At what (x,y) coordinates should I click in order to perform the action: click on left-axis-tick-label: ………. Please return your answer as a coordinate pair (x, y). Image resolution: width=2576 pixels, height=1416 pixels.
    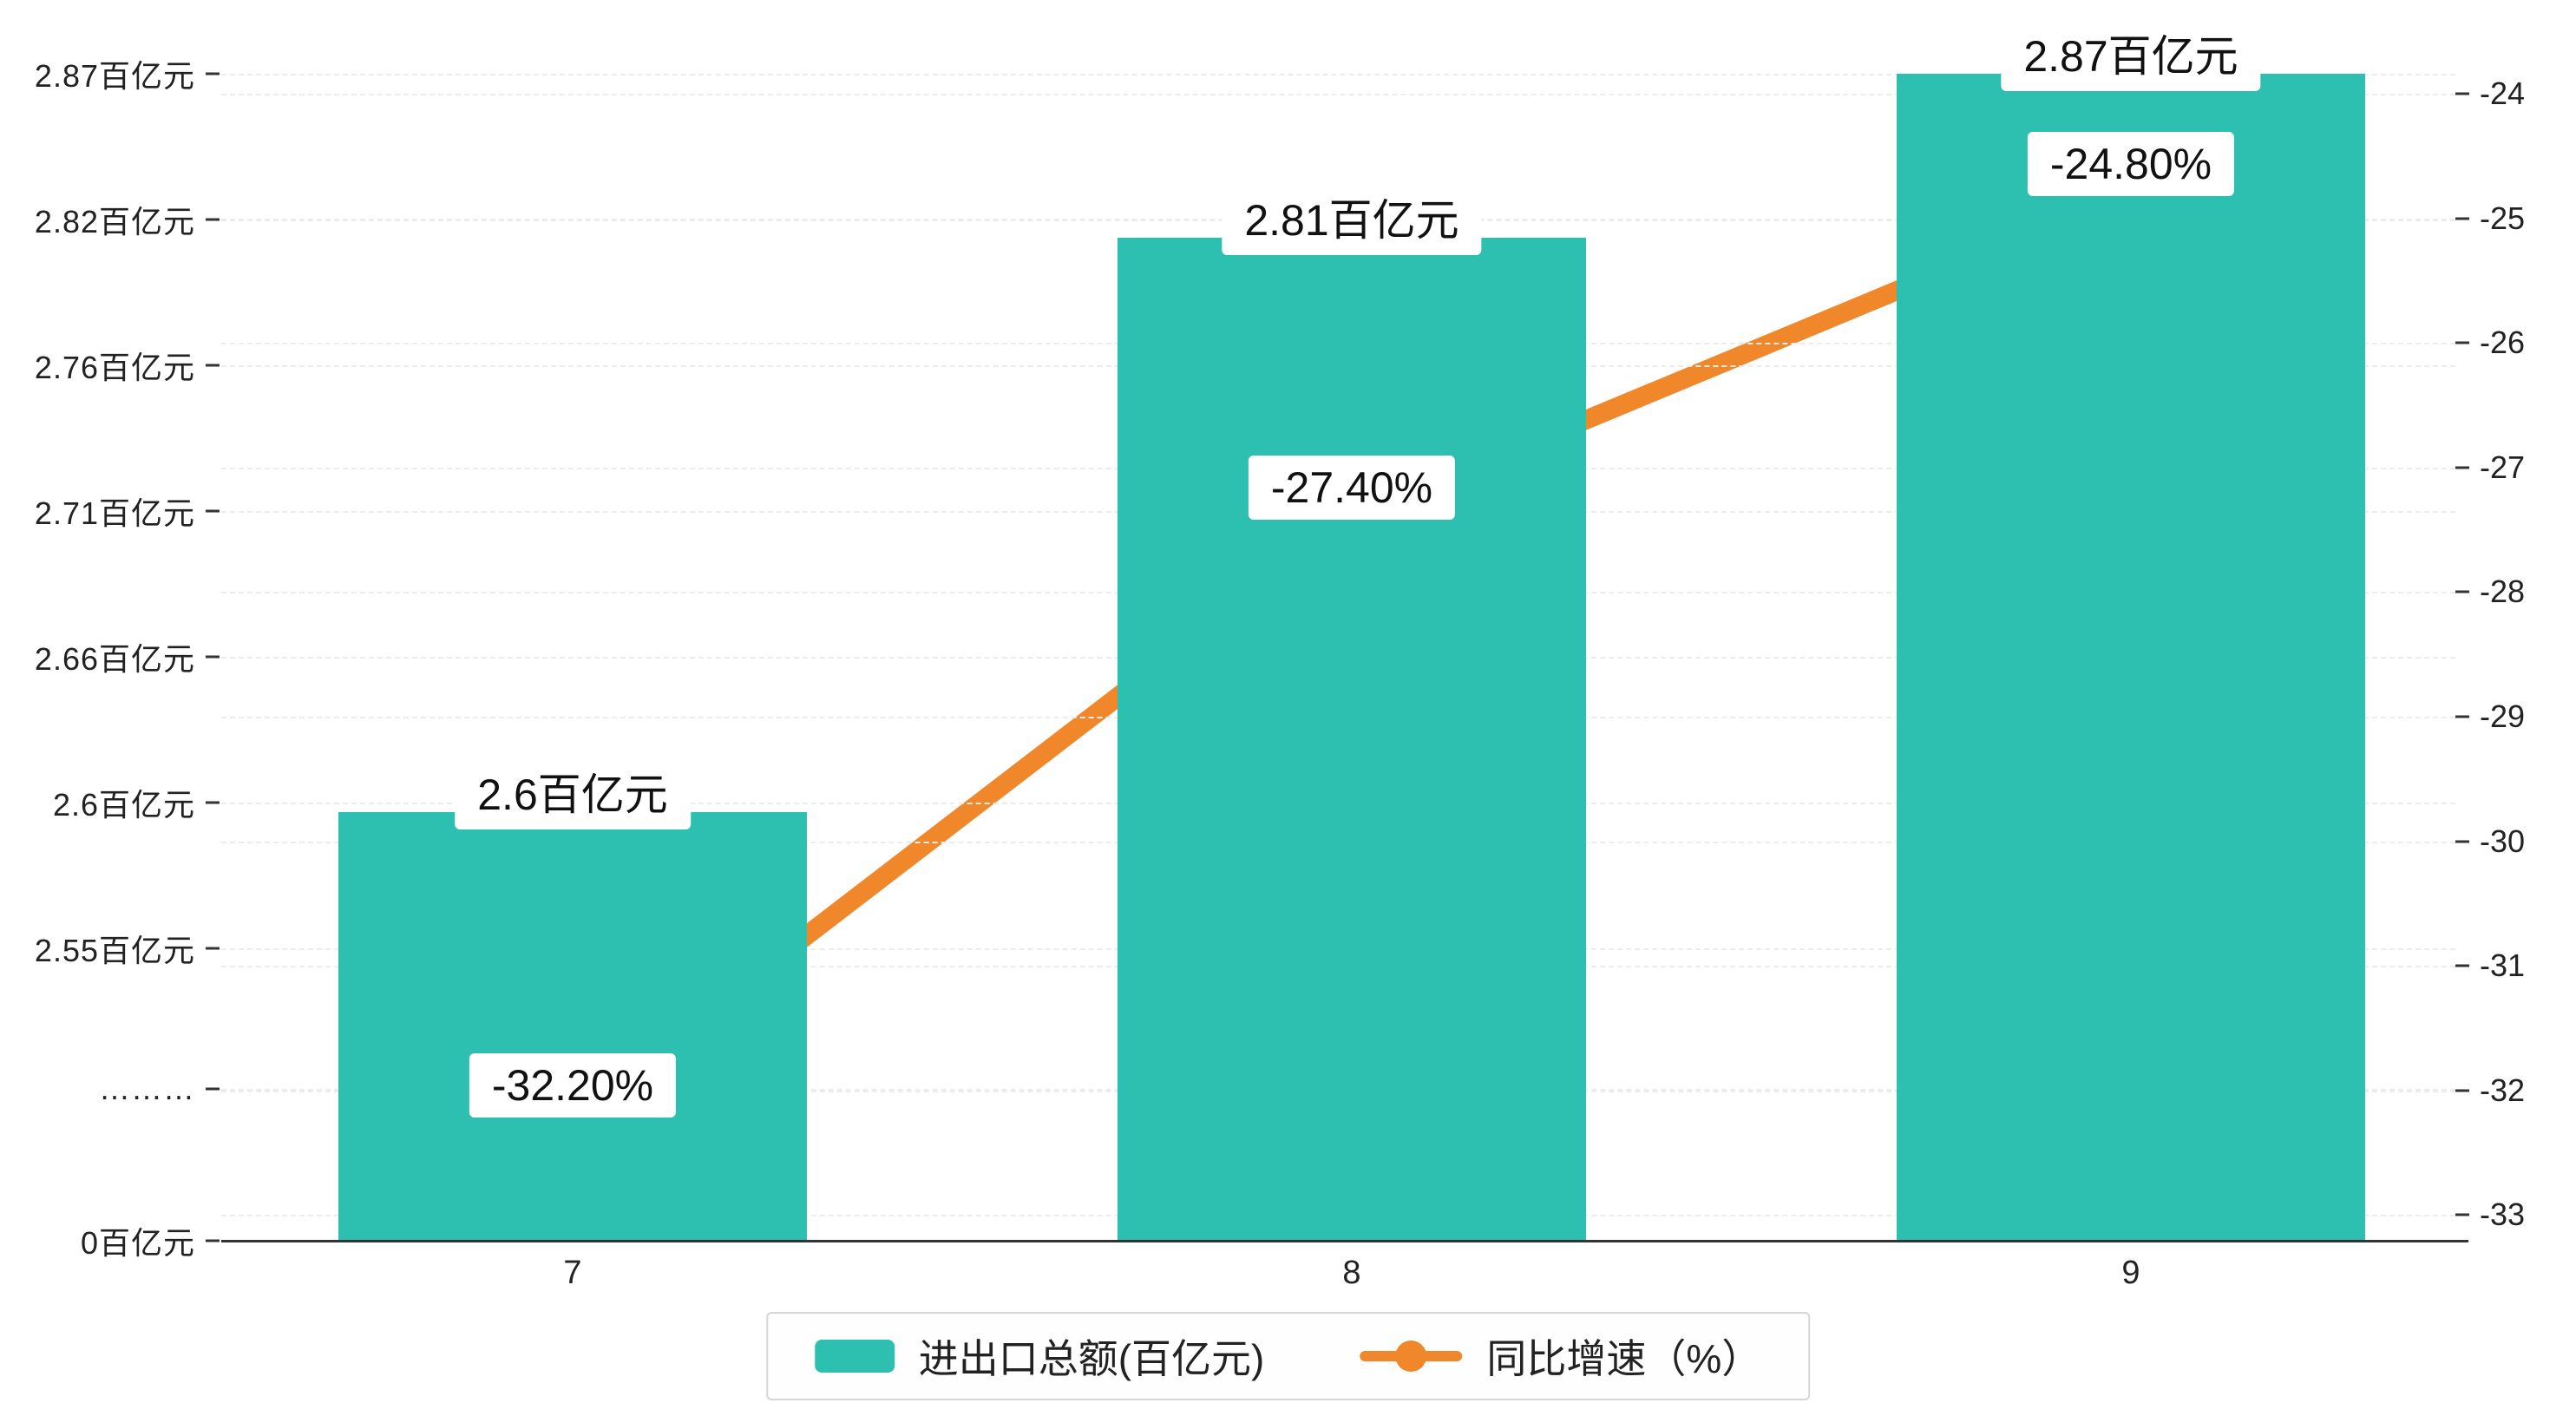
    Looking at the image, I should click on (147, 1088).